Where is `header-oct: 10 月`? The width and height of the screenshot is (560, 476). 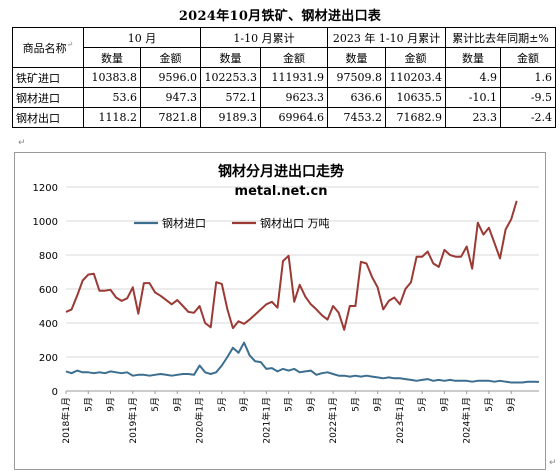 header-oct: 10 月 is located at coordinates (142, 37).